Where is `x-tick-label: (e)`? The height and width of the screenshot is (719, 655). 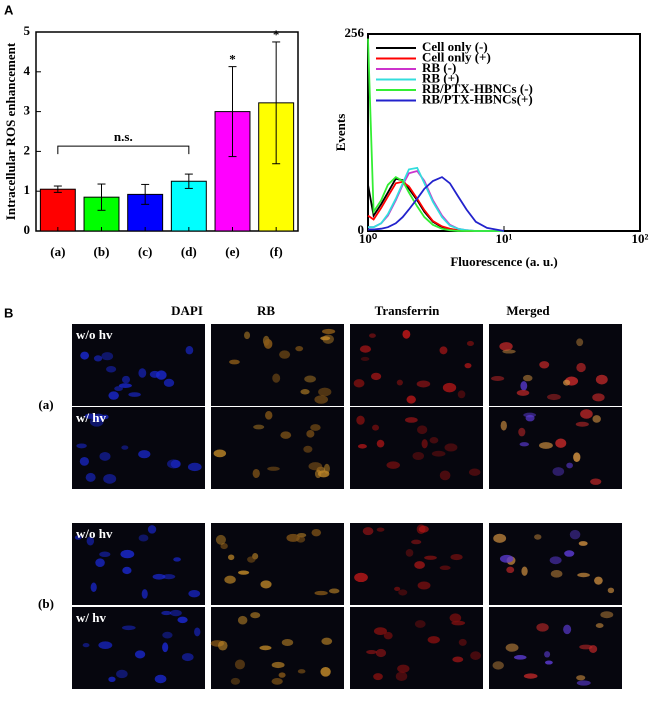 x-tick-label: (e) is located at coordinates (232, 251).